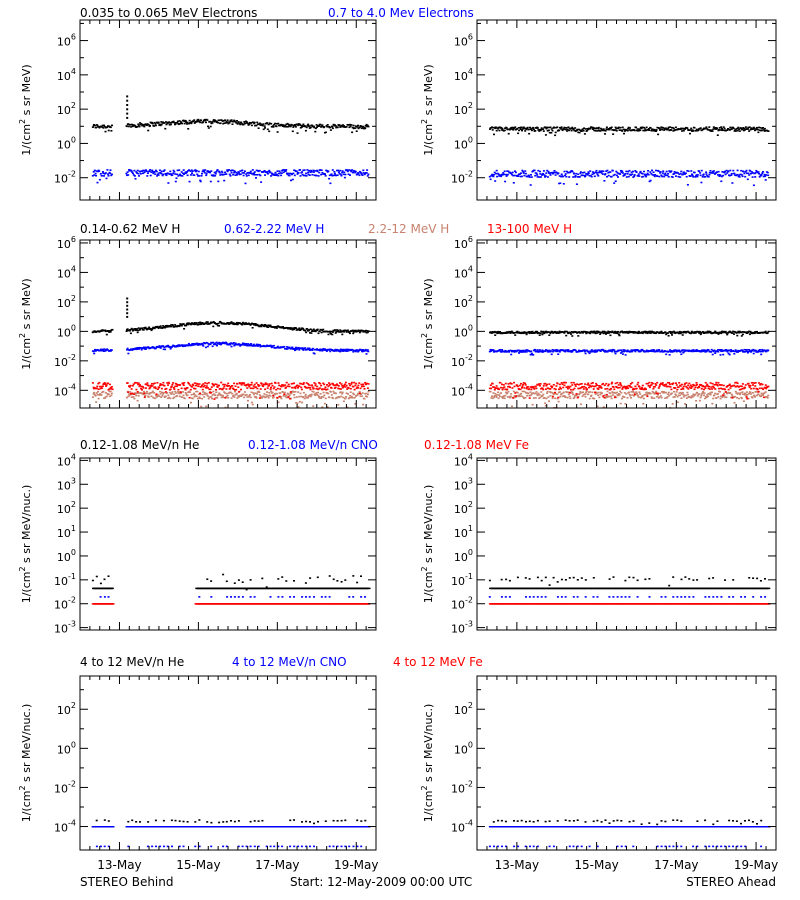 This screenshot has width=800, height=900. Describe the element at coordinates (230, 316) in the screenshot. I see `series-black` at that location.